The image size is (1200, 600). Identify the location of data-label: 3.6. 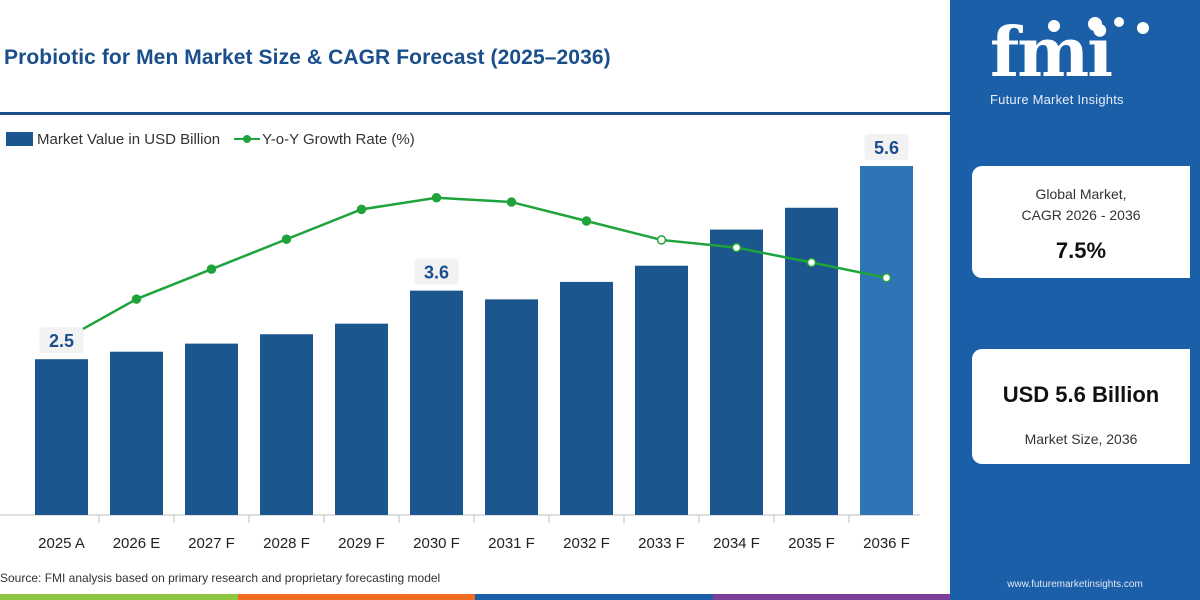
(436, 273).